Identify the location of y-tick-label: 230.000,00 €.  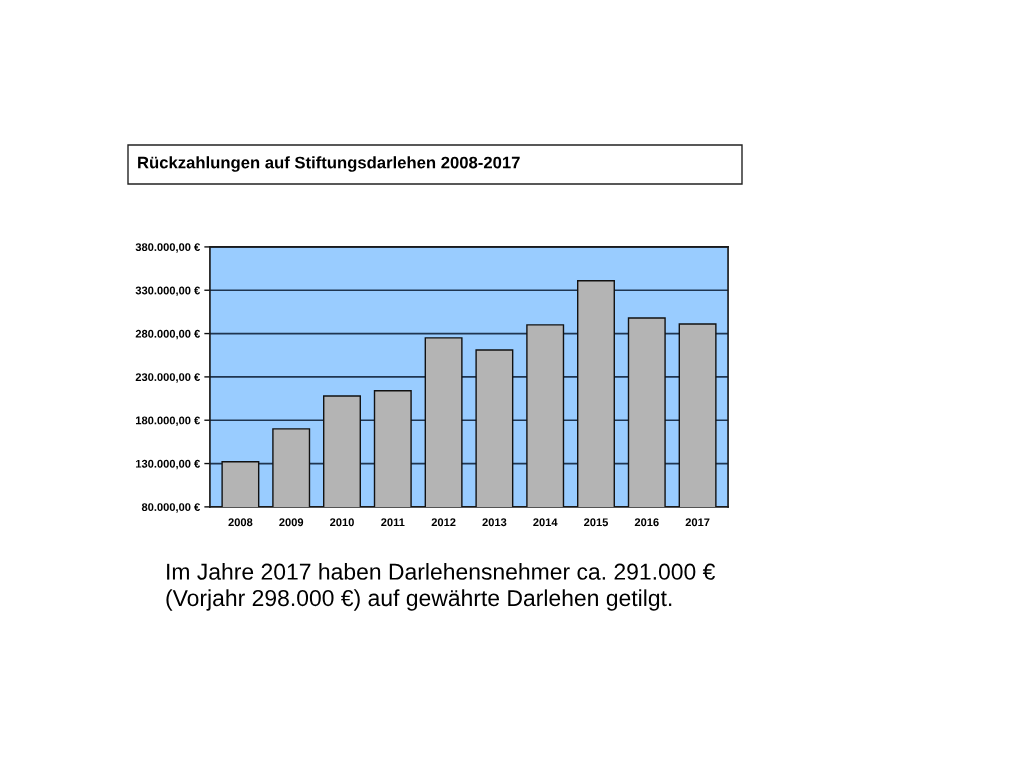
(168, 378).